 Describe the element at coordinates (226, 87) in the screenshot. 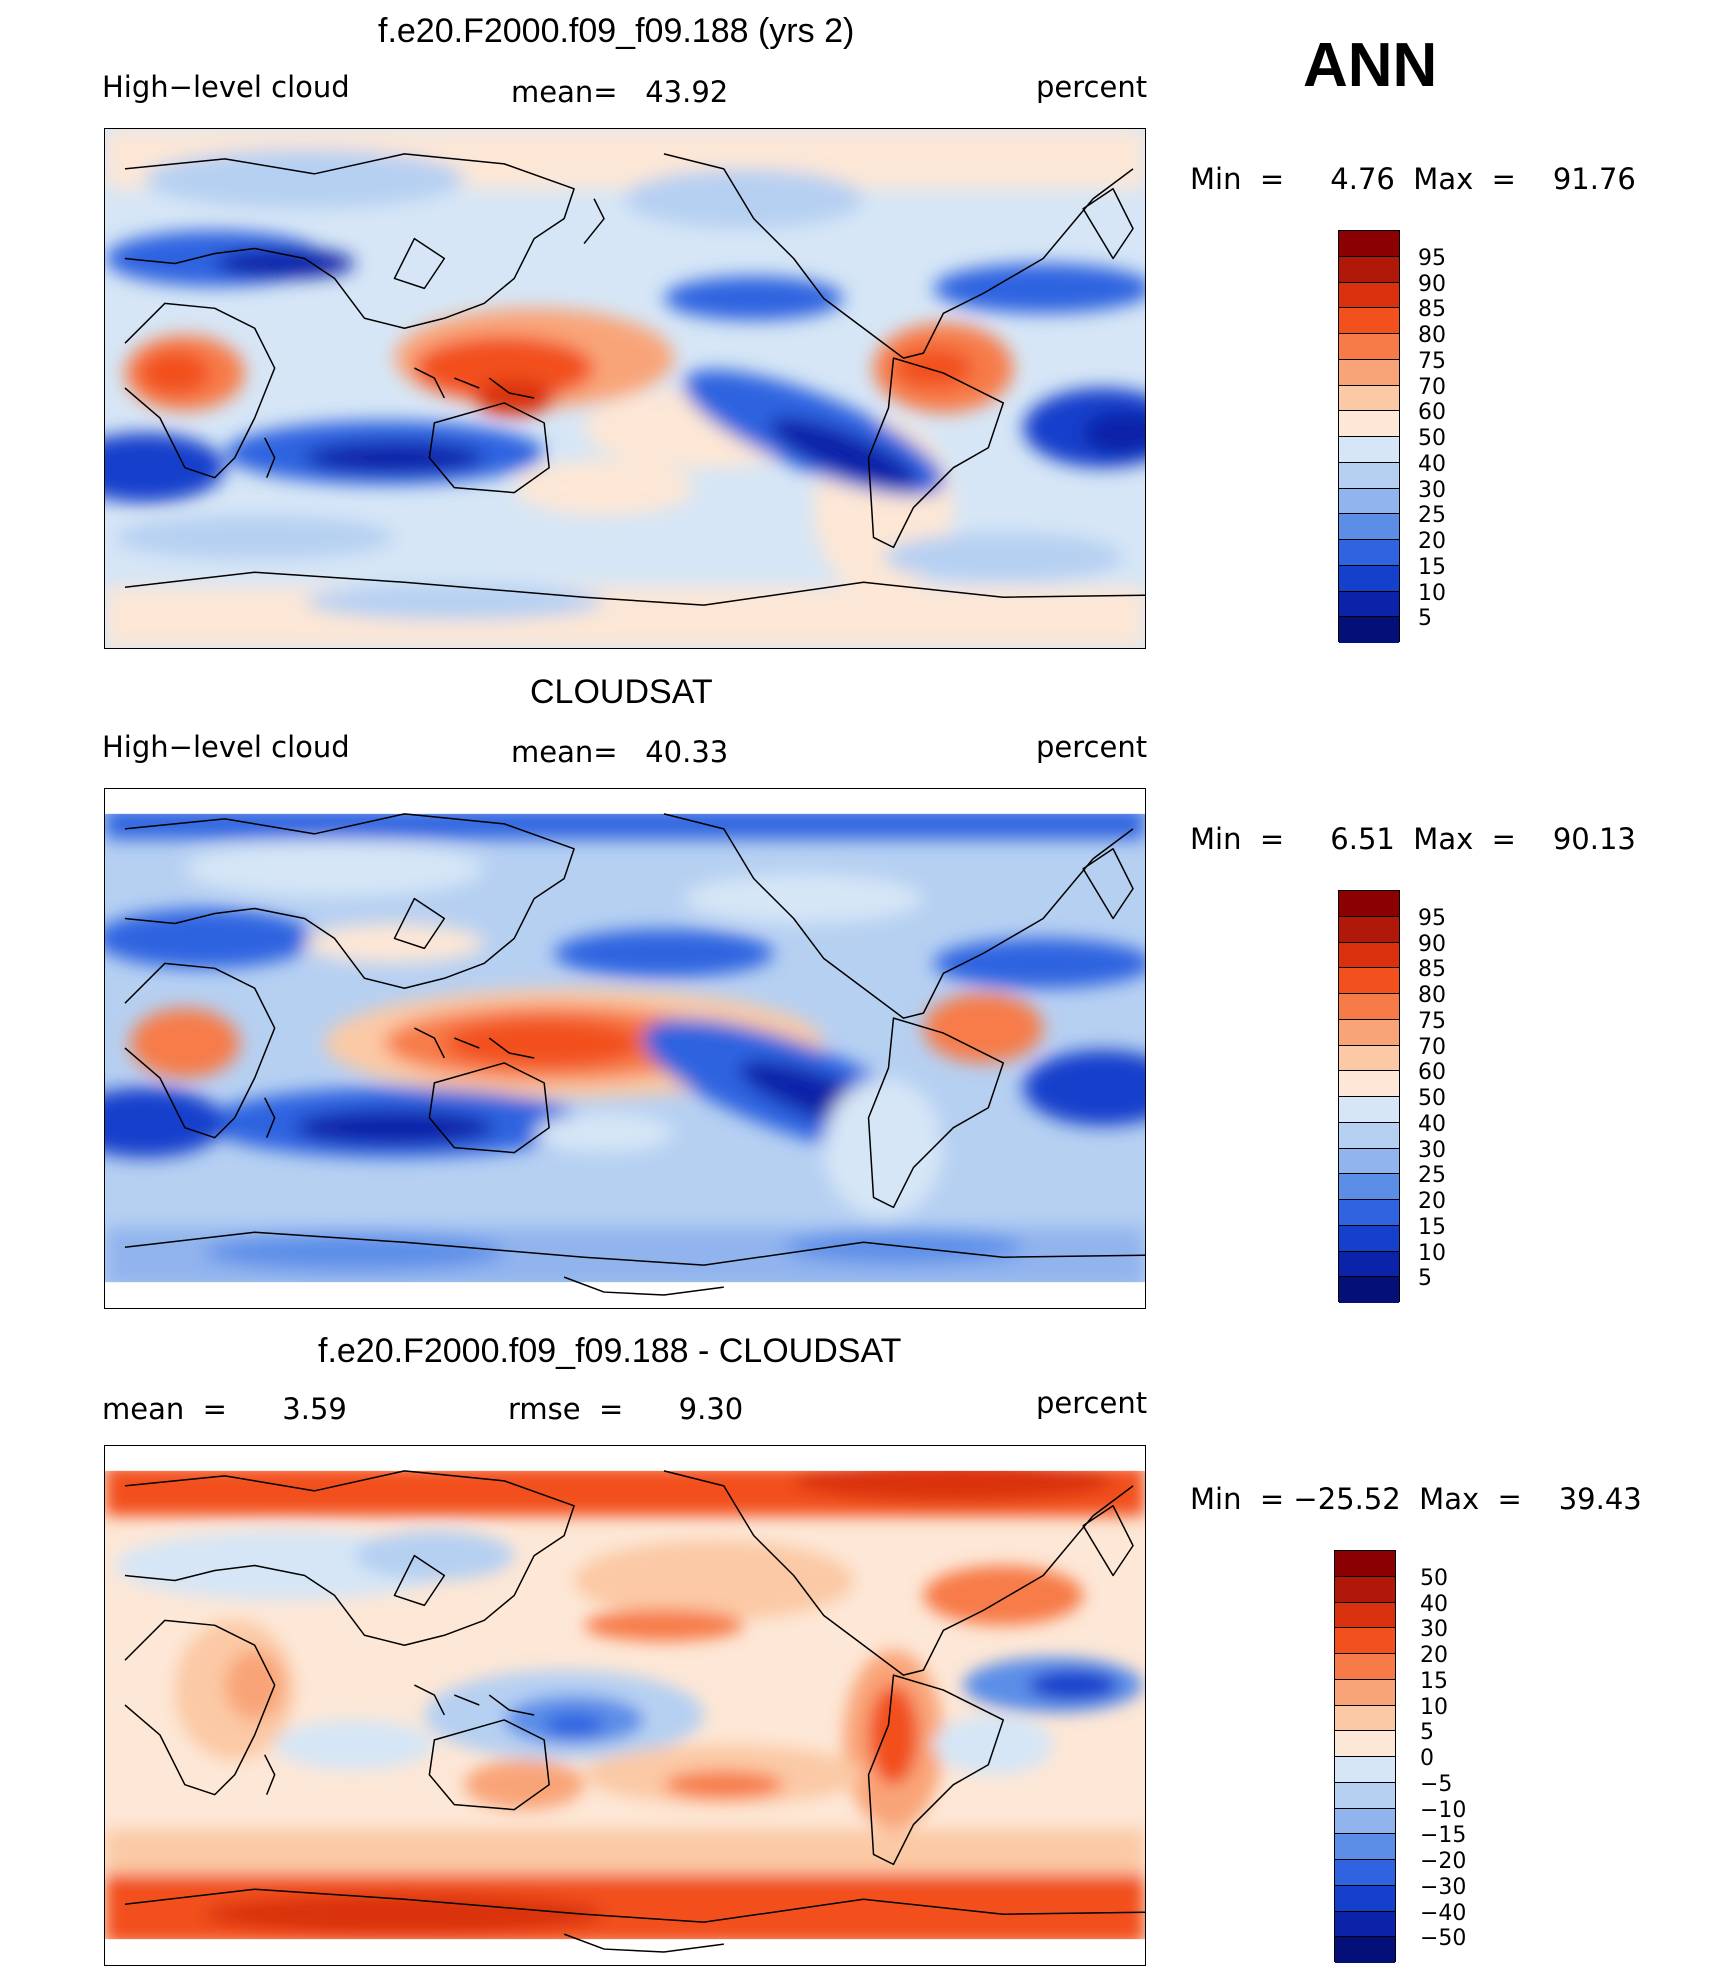

I see `panel-1-variable-label: High−level cloud` at that location.